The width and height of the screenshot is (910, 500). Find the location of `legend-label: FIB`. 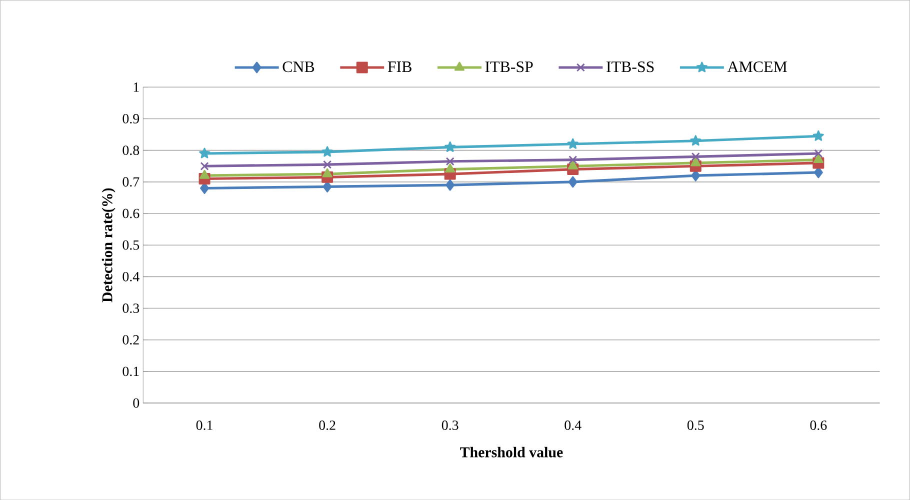

legend-label: FIB is located at coordinates (400, 66).